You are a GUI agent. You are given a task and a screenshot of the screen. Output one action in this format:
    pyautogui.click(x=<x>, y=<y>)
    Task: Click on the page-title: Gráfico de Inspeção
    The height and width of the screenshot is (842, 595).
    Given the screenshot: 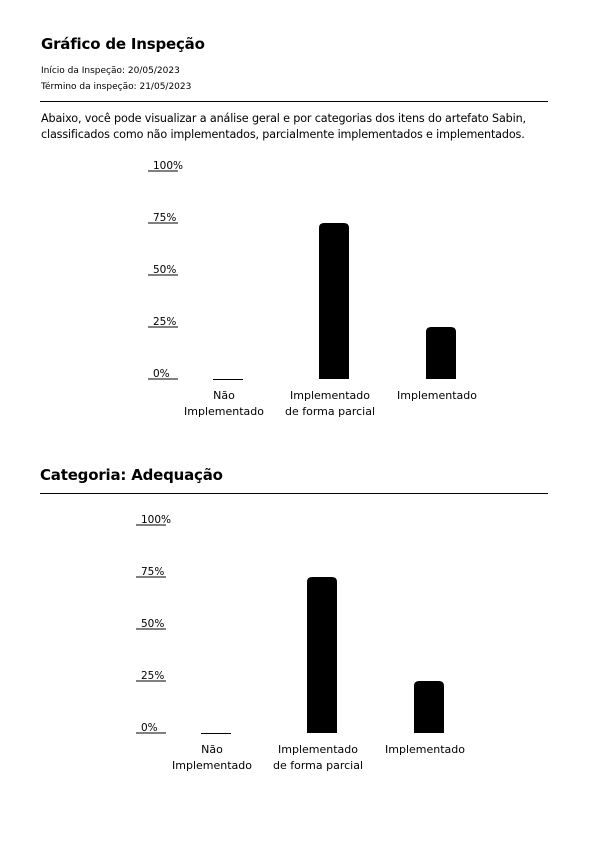 What is the action you would take?
    pyautogui.click(x=123, y=44)
    